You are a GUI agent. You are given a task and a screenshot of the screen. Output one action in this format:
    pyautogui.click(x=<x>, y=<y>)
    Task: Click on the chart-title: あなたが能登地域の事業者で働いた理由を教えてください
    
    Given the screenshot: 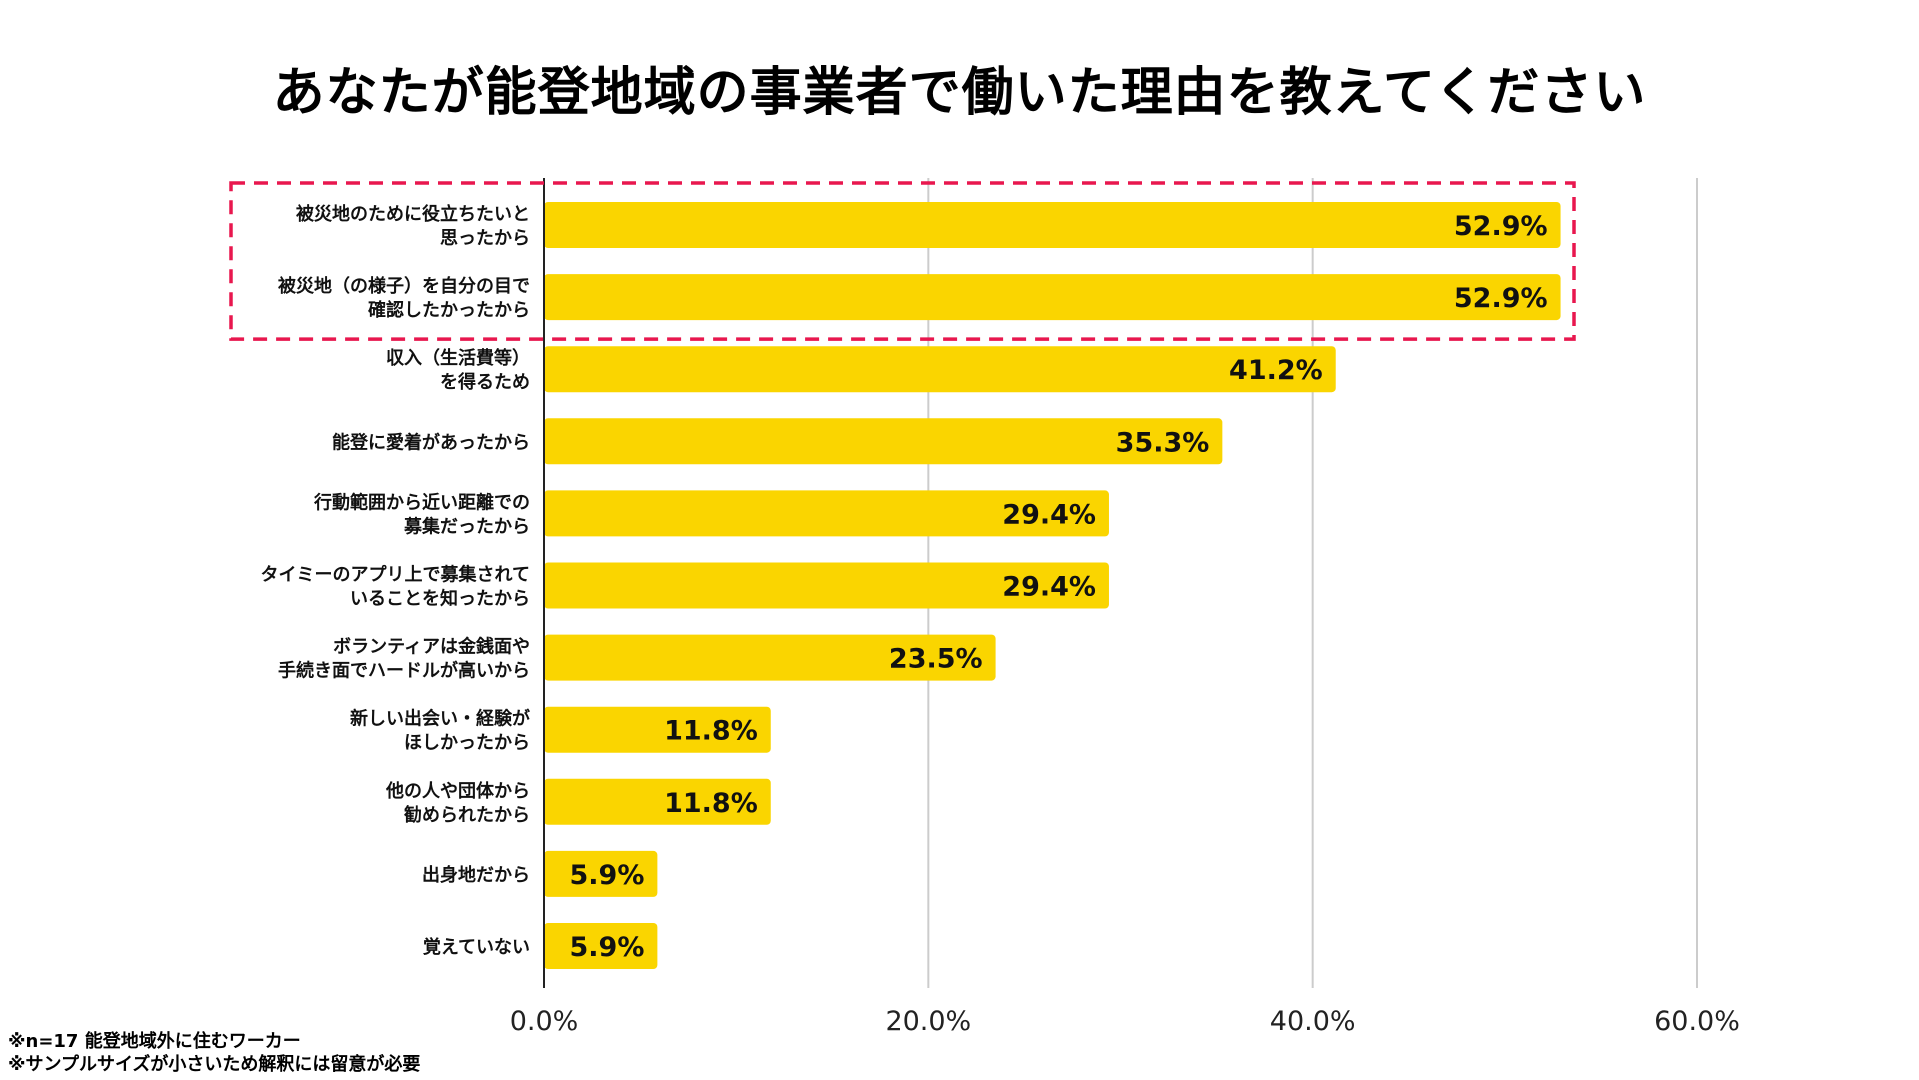 What is the action you would take?
    pyautogui.click(x=959, y=93)
    